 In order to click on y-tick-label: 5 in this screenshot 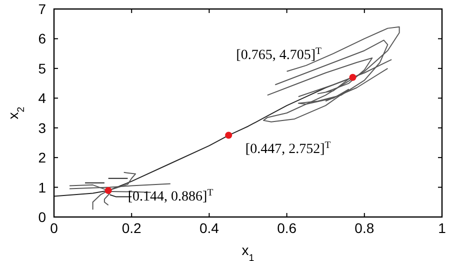, I will do `click(42, 68)`.